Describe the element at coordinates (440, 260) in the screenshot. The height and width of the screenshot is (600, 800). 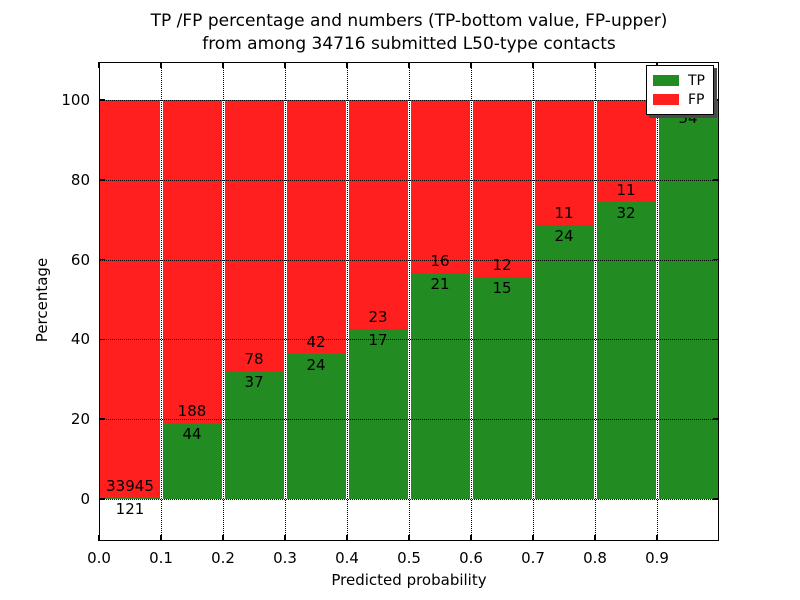
I see `fp-count-label: 16` at that location.